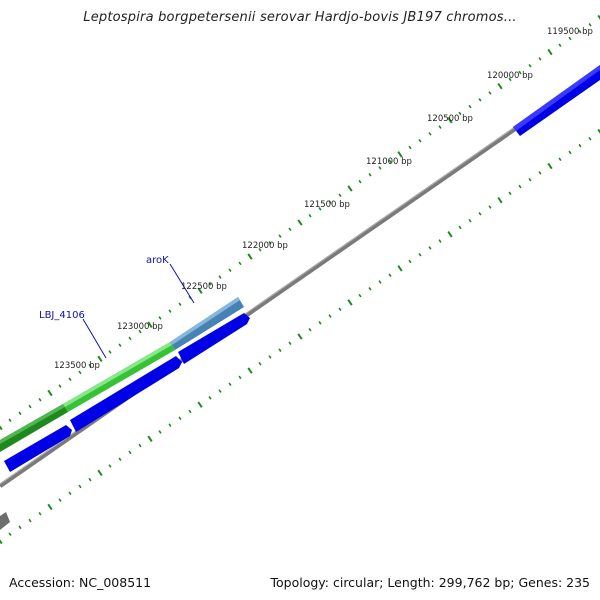  I want to click on lbj4106-leader-line, so click(94, 338).